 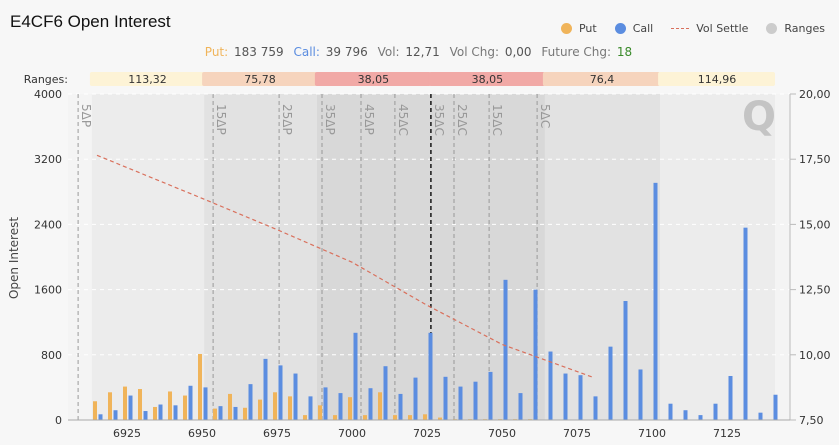 I want to click on dashed-line-icon, so click(x=680, y=28).